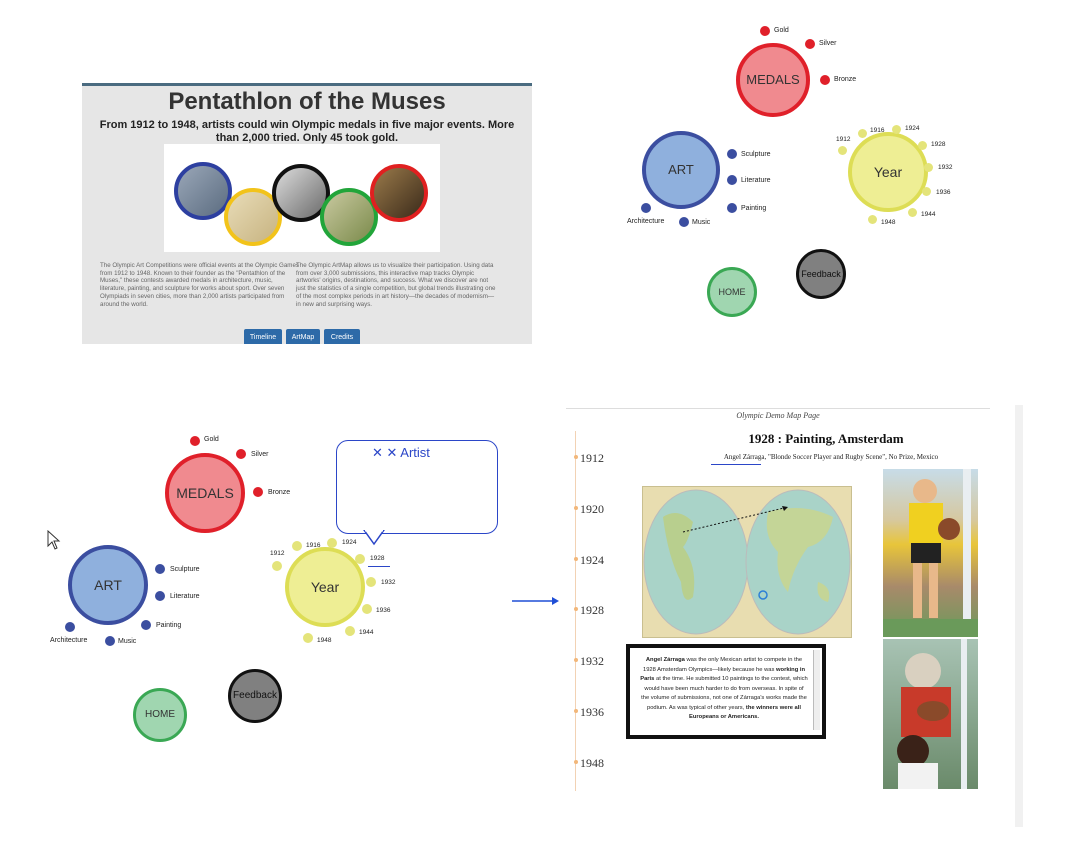 This screenshot has height=842, width=1066. What do you see at coordinates (592, 458) in the screenshot?
I see `timeline-year-1912: 1912` at bounding box center [592, 458].